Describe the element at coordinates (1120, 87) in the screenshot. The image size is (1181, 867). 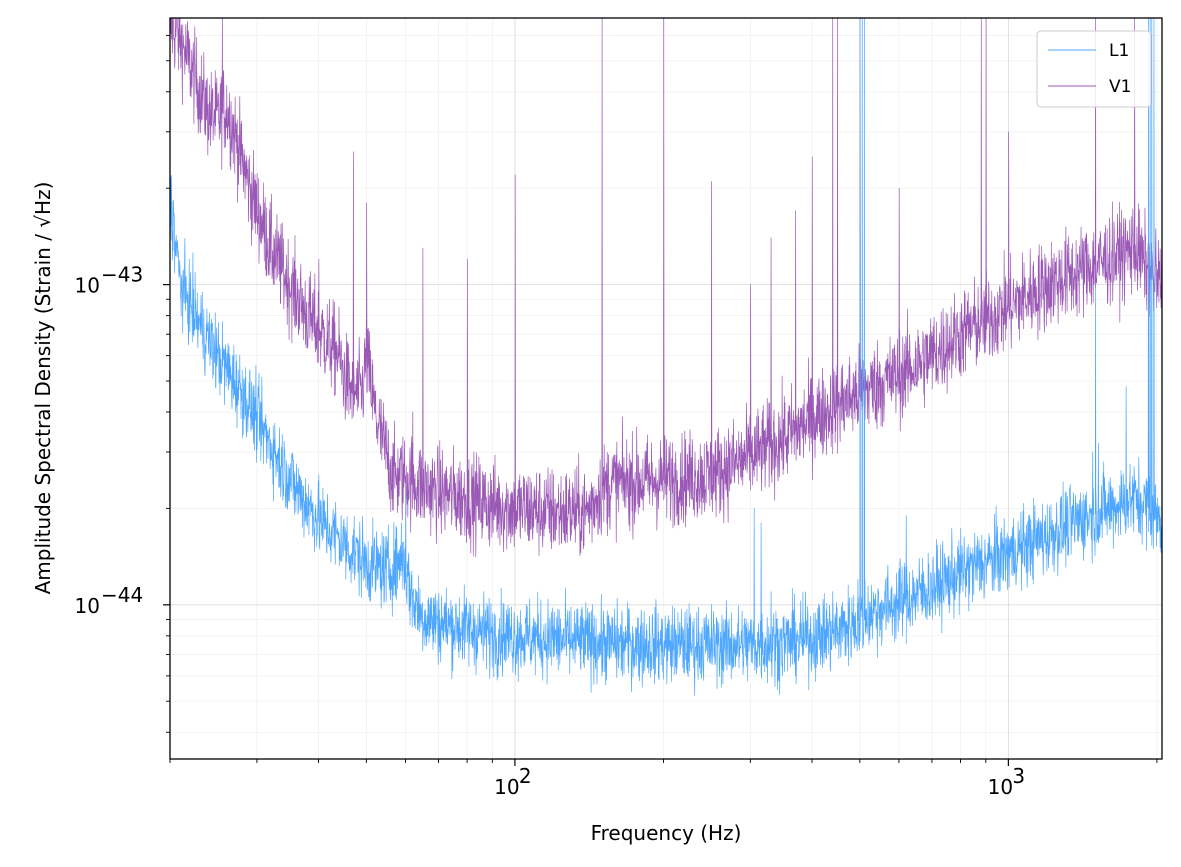
I see `legend-label-v1: V1` at that location.